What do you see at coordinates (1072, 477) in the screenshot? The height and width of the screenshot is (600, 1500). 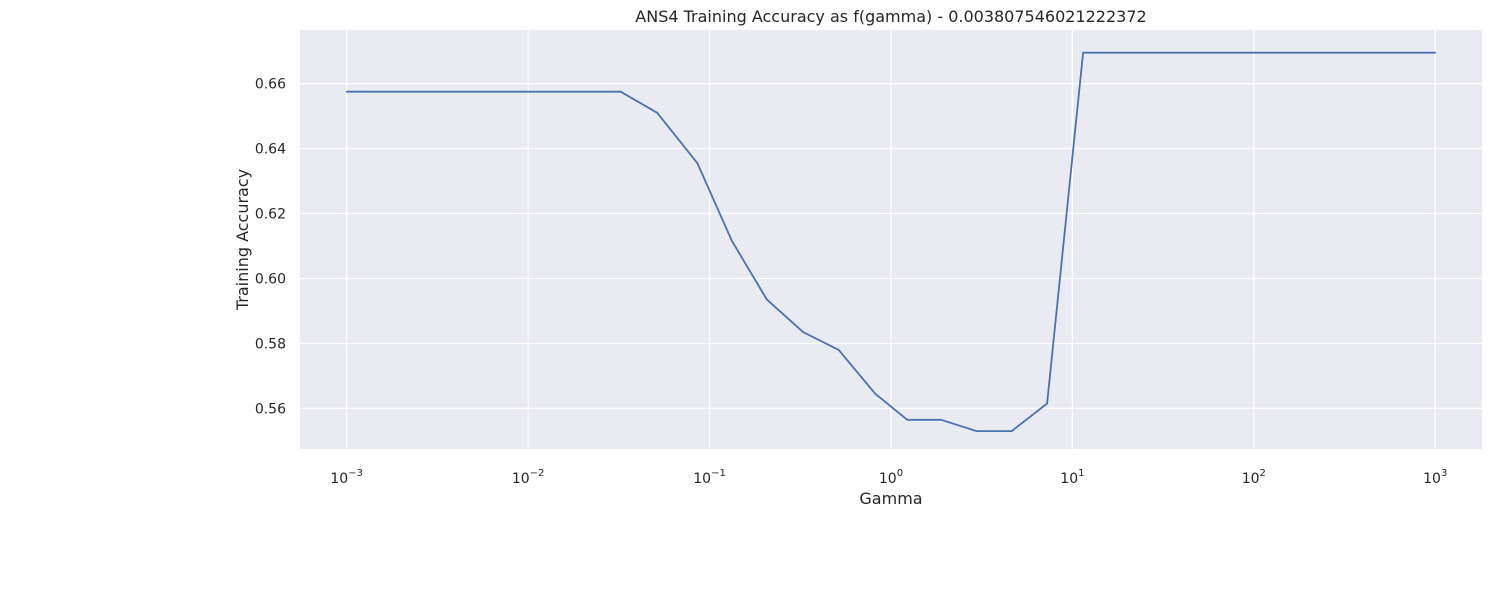 I see `x-tick-label: 10¹` at bounding box center [1072, 477].